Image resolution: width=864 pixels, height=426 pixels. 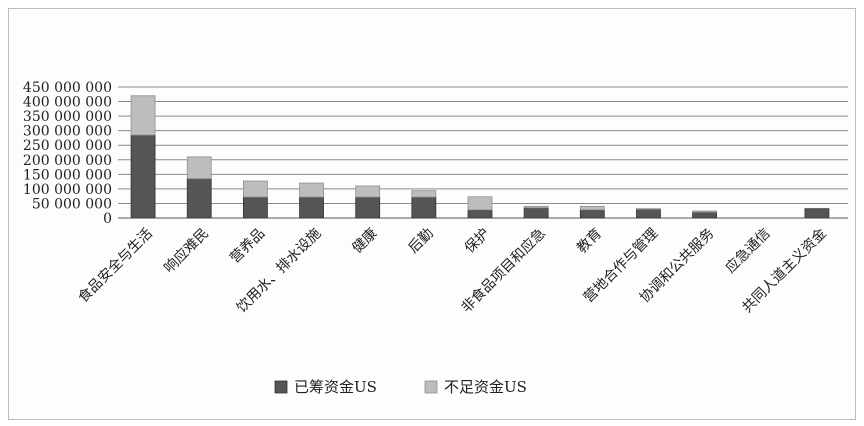 What do you see at coordinates (365, 241) in the screenshot?
I see `x-tick-label: 健康` at bounding box center [365, 241].